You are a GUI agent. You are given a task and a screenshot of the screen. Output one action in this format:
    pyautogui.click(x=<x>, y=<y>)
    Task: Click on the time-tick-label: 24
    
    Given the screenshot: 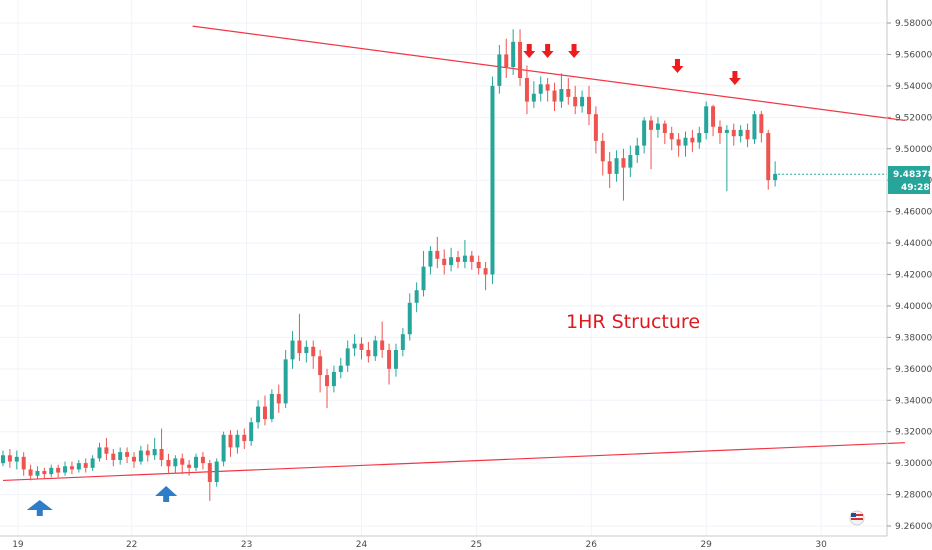 What is the action you would take?
    pyautogui.click(x=362, y=545)
    